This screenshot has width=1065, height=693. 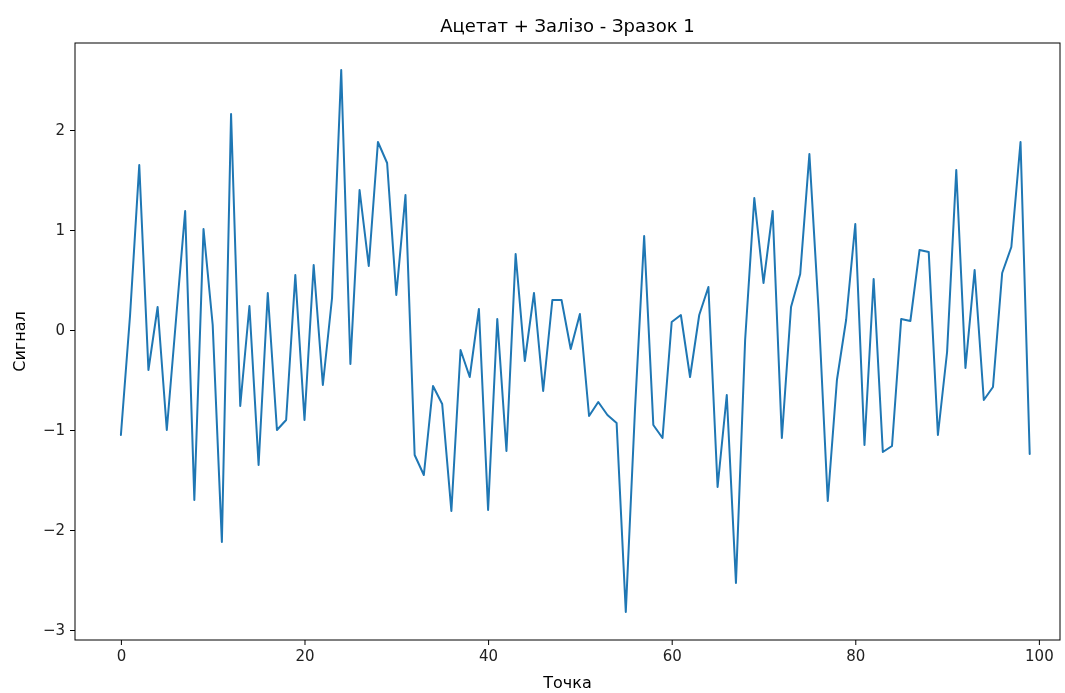 I want to click on y-tick-label: −2, so click(x=53, y=530).